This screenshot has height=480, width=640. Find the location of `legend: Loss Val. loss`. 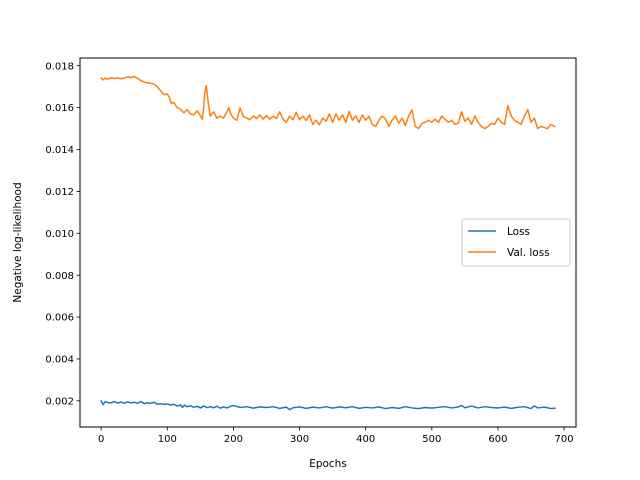

legend: Loss Val. loss is located at coordinates (516, 242).